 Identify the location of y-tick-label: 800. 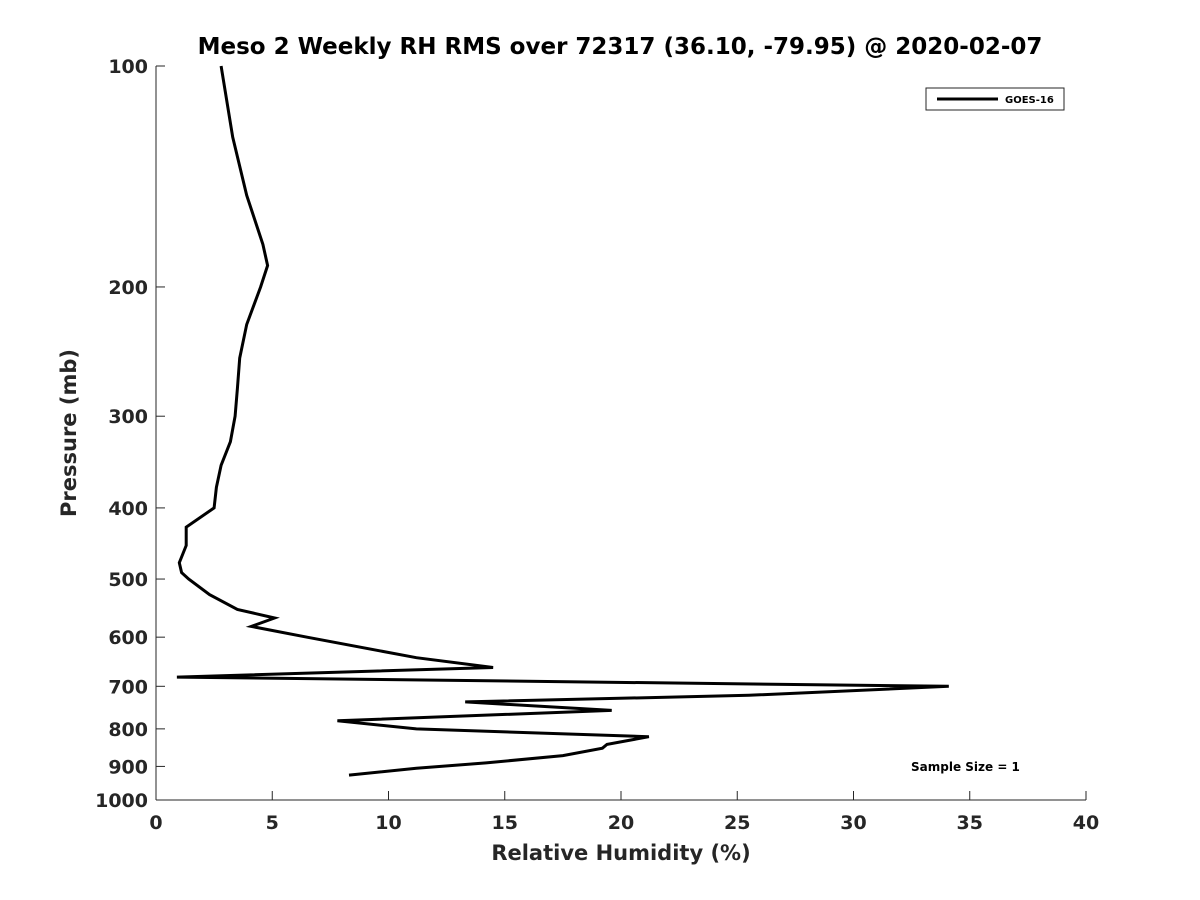
(128, 730).